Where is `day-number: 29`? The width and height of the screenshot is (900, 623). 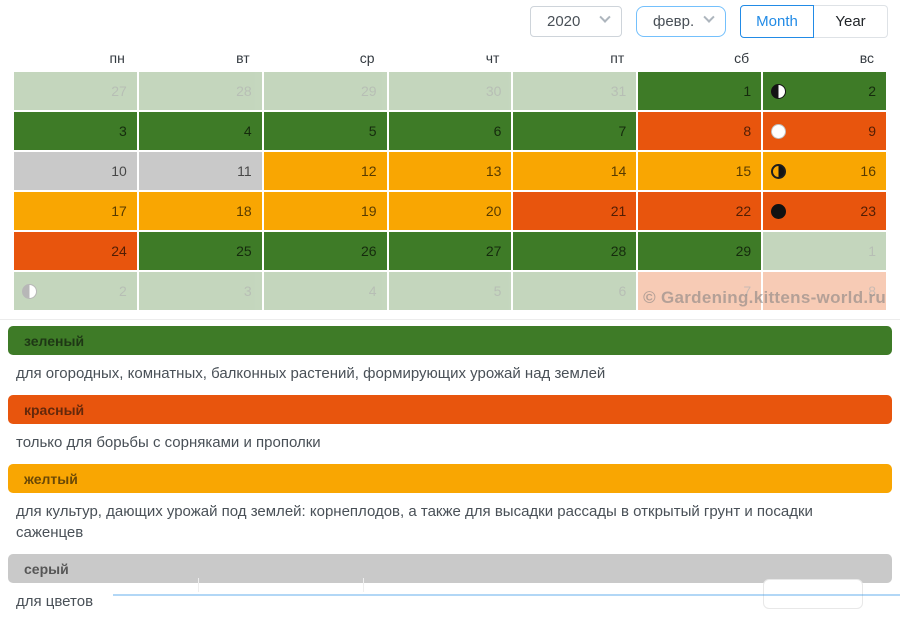
day-number: 29 is located at coordinates (743, 251).